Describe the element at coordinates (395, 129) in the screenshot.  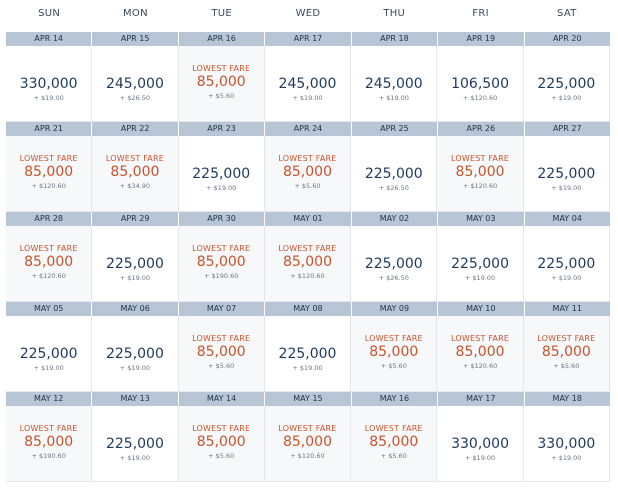
I see `date-label: APR 25` at that location.